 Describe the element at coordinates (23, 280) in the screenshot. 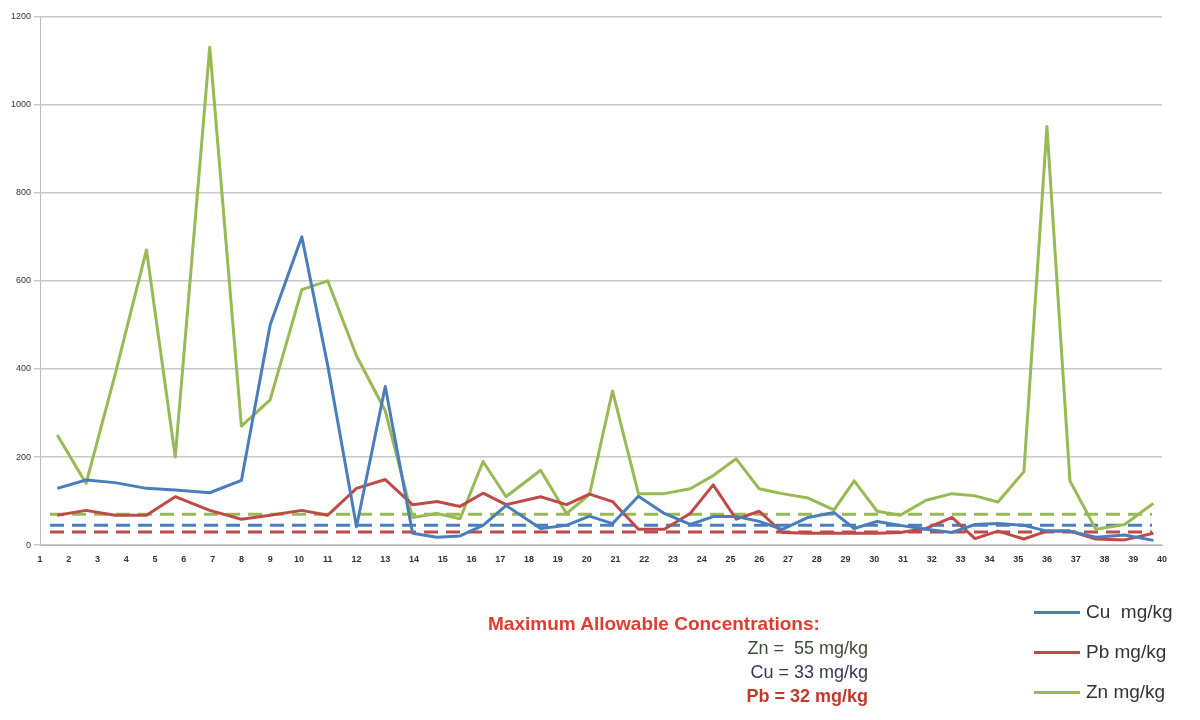

I see `y-tick-label: 600` at that location.